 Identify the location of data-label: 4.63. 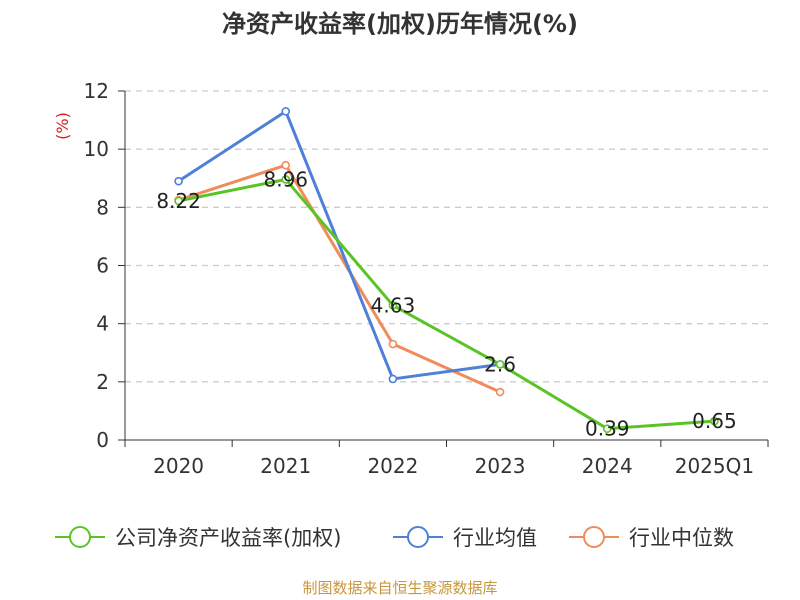
(393, 305).